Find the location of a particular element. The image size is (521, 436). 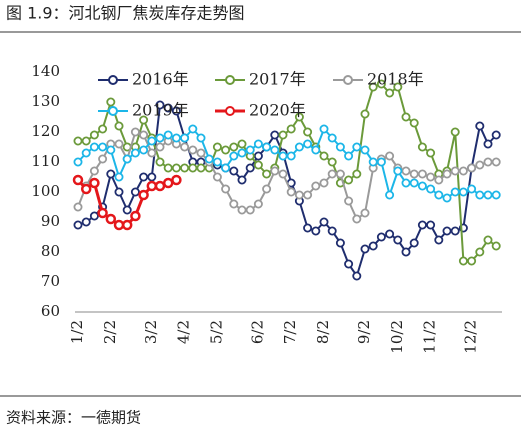

y-tick-label: 60 is located at coordinates (50, 311).